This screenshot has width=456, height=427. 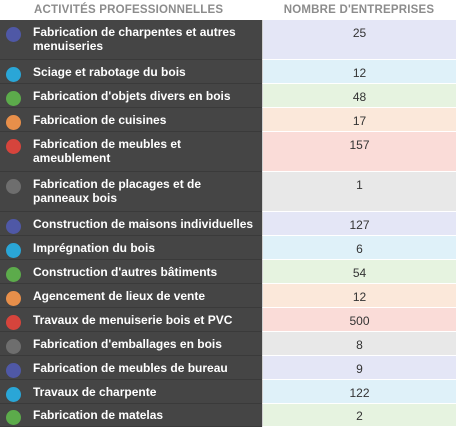 What do you see at coordinates (359, 40) in the screenshot?
I see `count-cell: 25` at bounding box center [359, 40].